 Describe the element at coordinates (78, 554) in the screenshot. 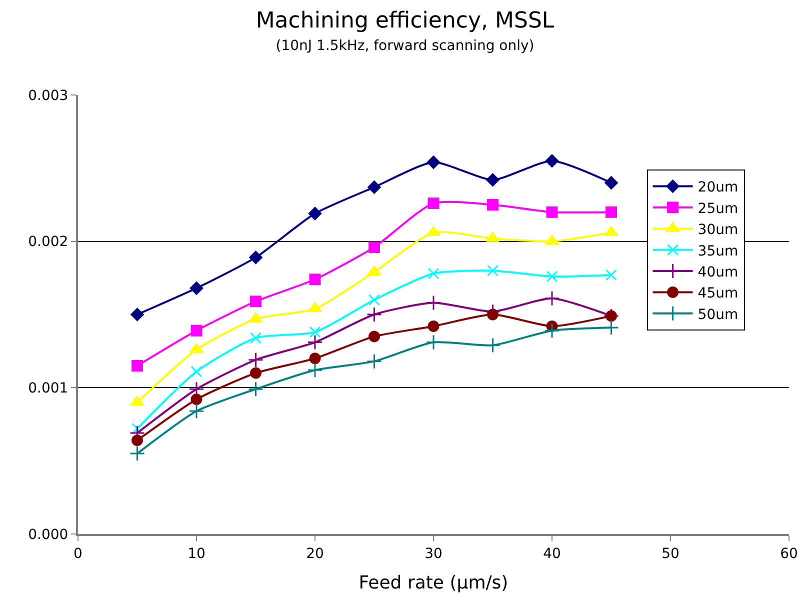

I see `x-tick-label: 0` at that location.